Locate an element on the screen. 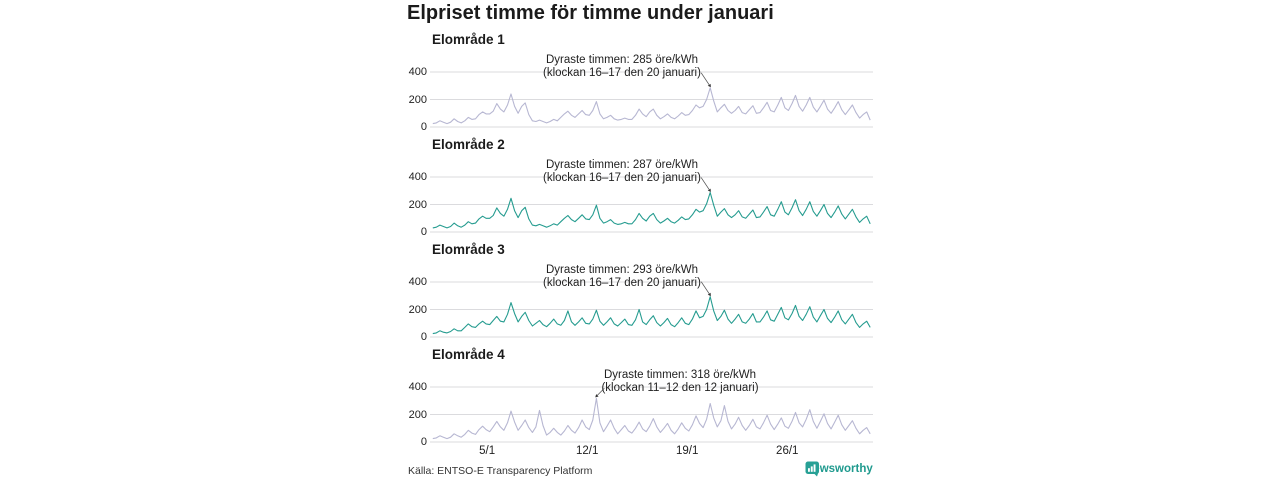  x-tick-label: 26/1 is located at coordinates (787, 451).